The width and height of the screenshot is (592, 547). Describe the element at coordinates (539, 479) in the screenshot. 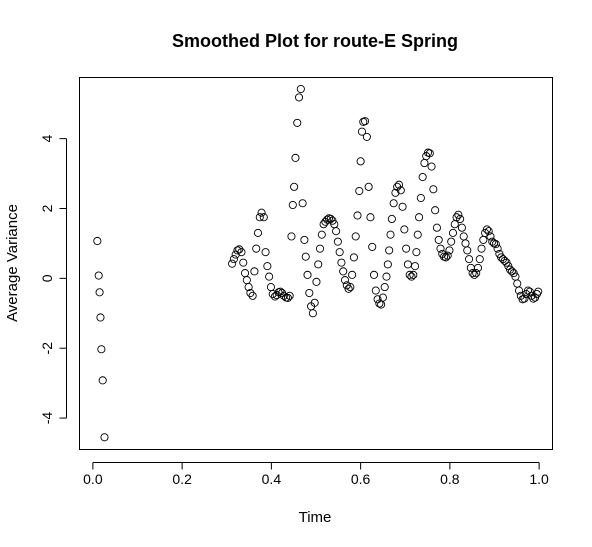

I see `x-tick-label: 1.0` at that location.